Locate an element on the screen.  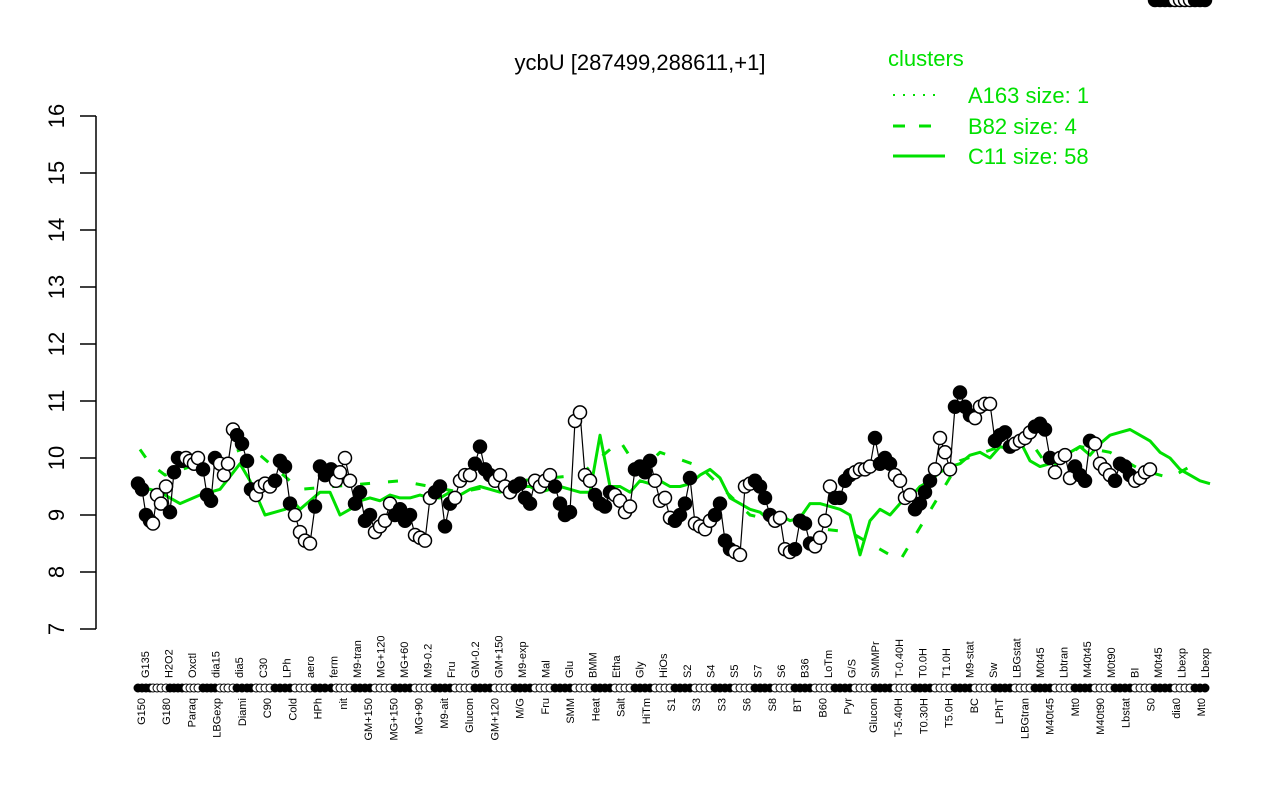
x-label-bottom: S0 is located at coordinates (1152, 704).